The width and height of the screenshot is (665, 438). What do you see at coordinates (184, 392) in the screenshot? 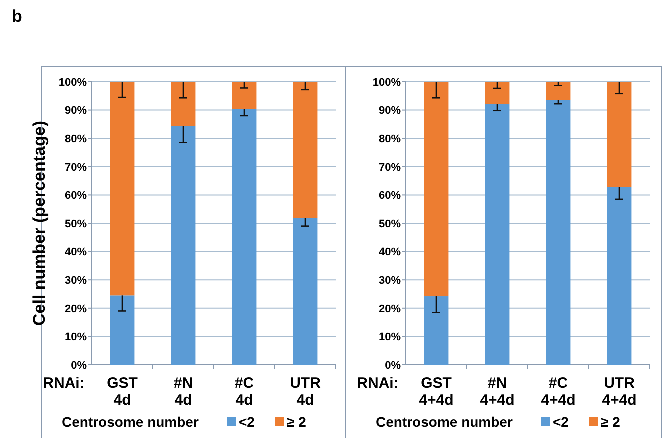
I see `x-tick-label: #N 4d` at bounding box center [184, 392].